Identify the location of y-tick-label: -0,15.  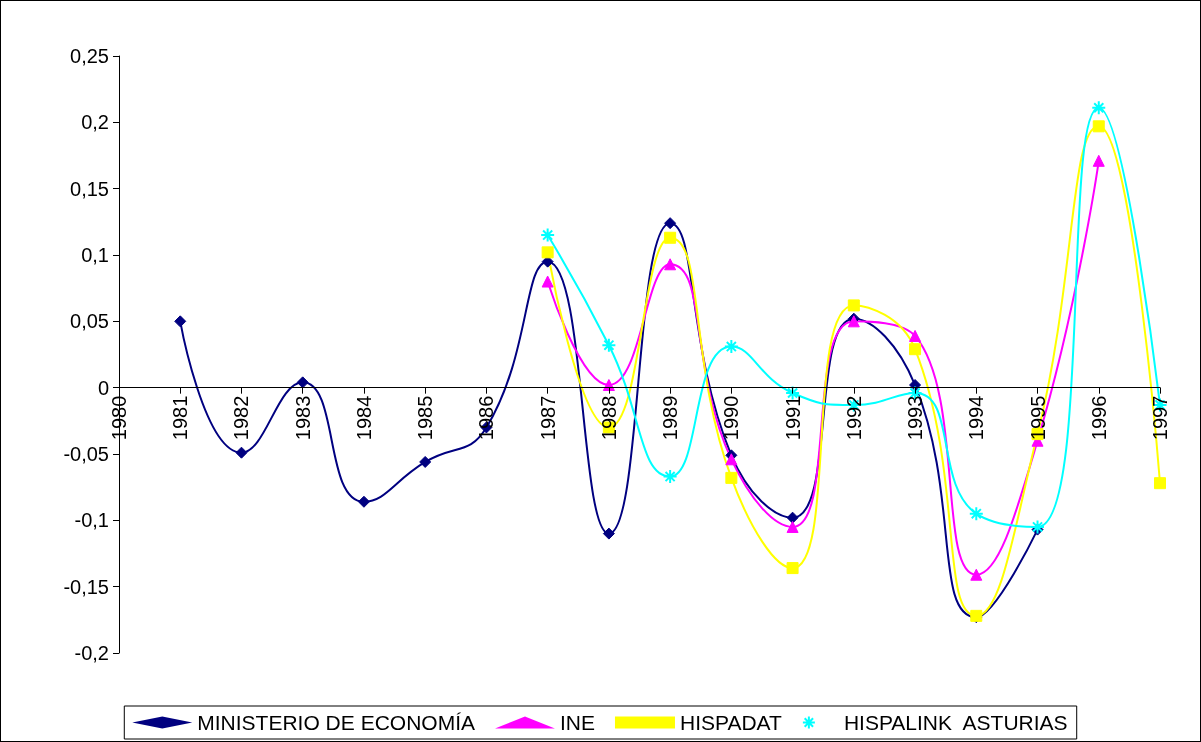
(86, 586).